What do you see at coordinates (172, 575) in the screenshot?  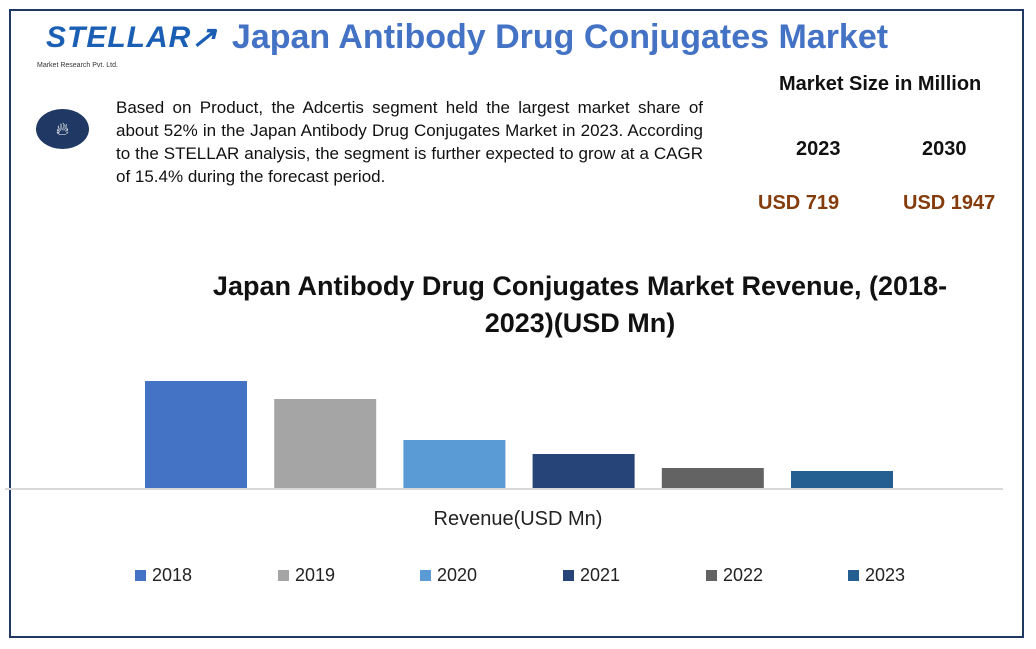 I see `legend-label: 2018` at bounding box center [172, 575].